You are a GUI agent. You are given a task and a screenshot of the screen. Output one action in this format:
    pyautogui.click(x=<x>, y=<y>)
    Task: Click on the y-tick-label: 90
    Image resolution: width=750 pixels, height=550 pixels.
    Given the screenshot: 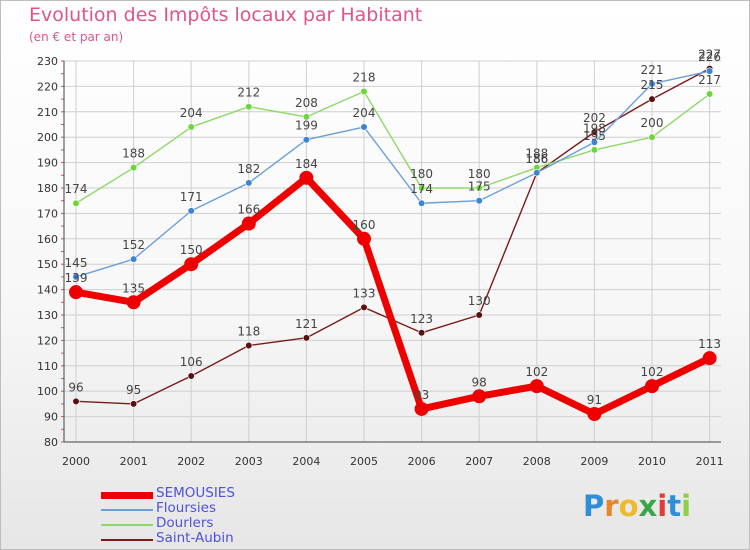 What is the action you would take?
    pyautogui.click(x=51, y=417)
    